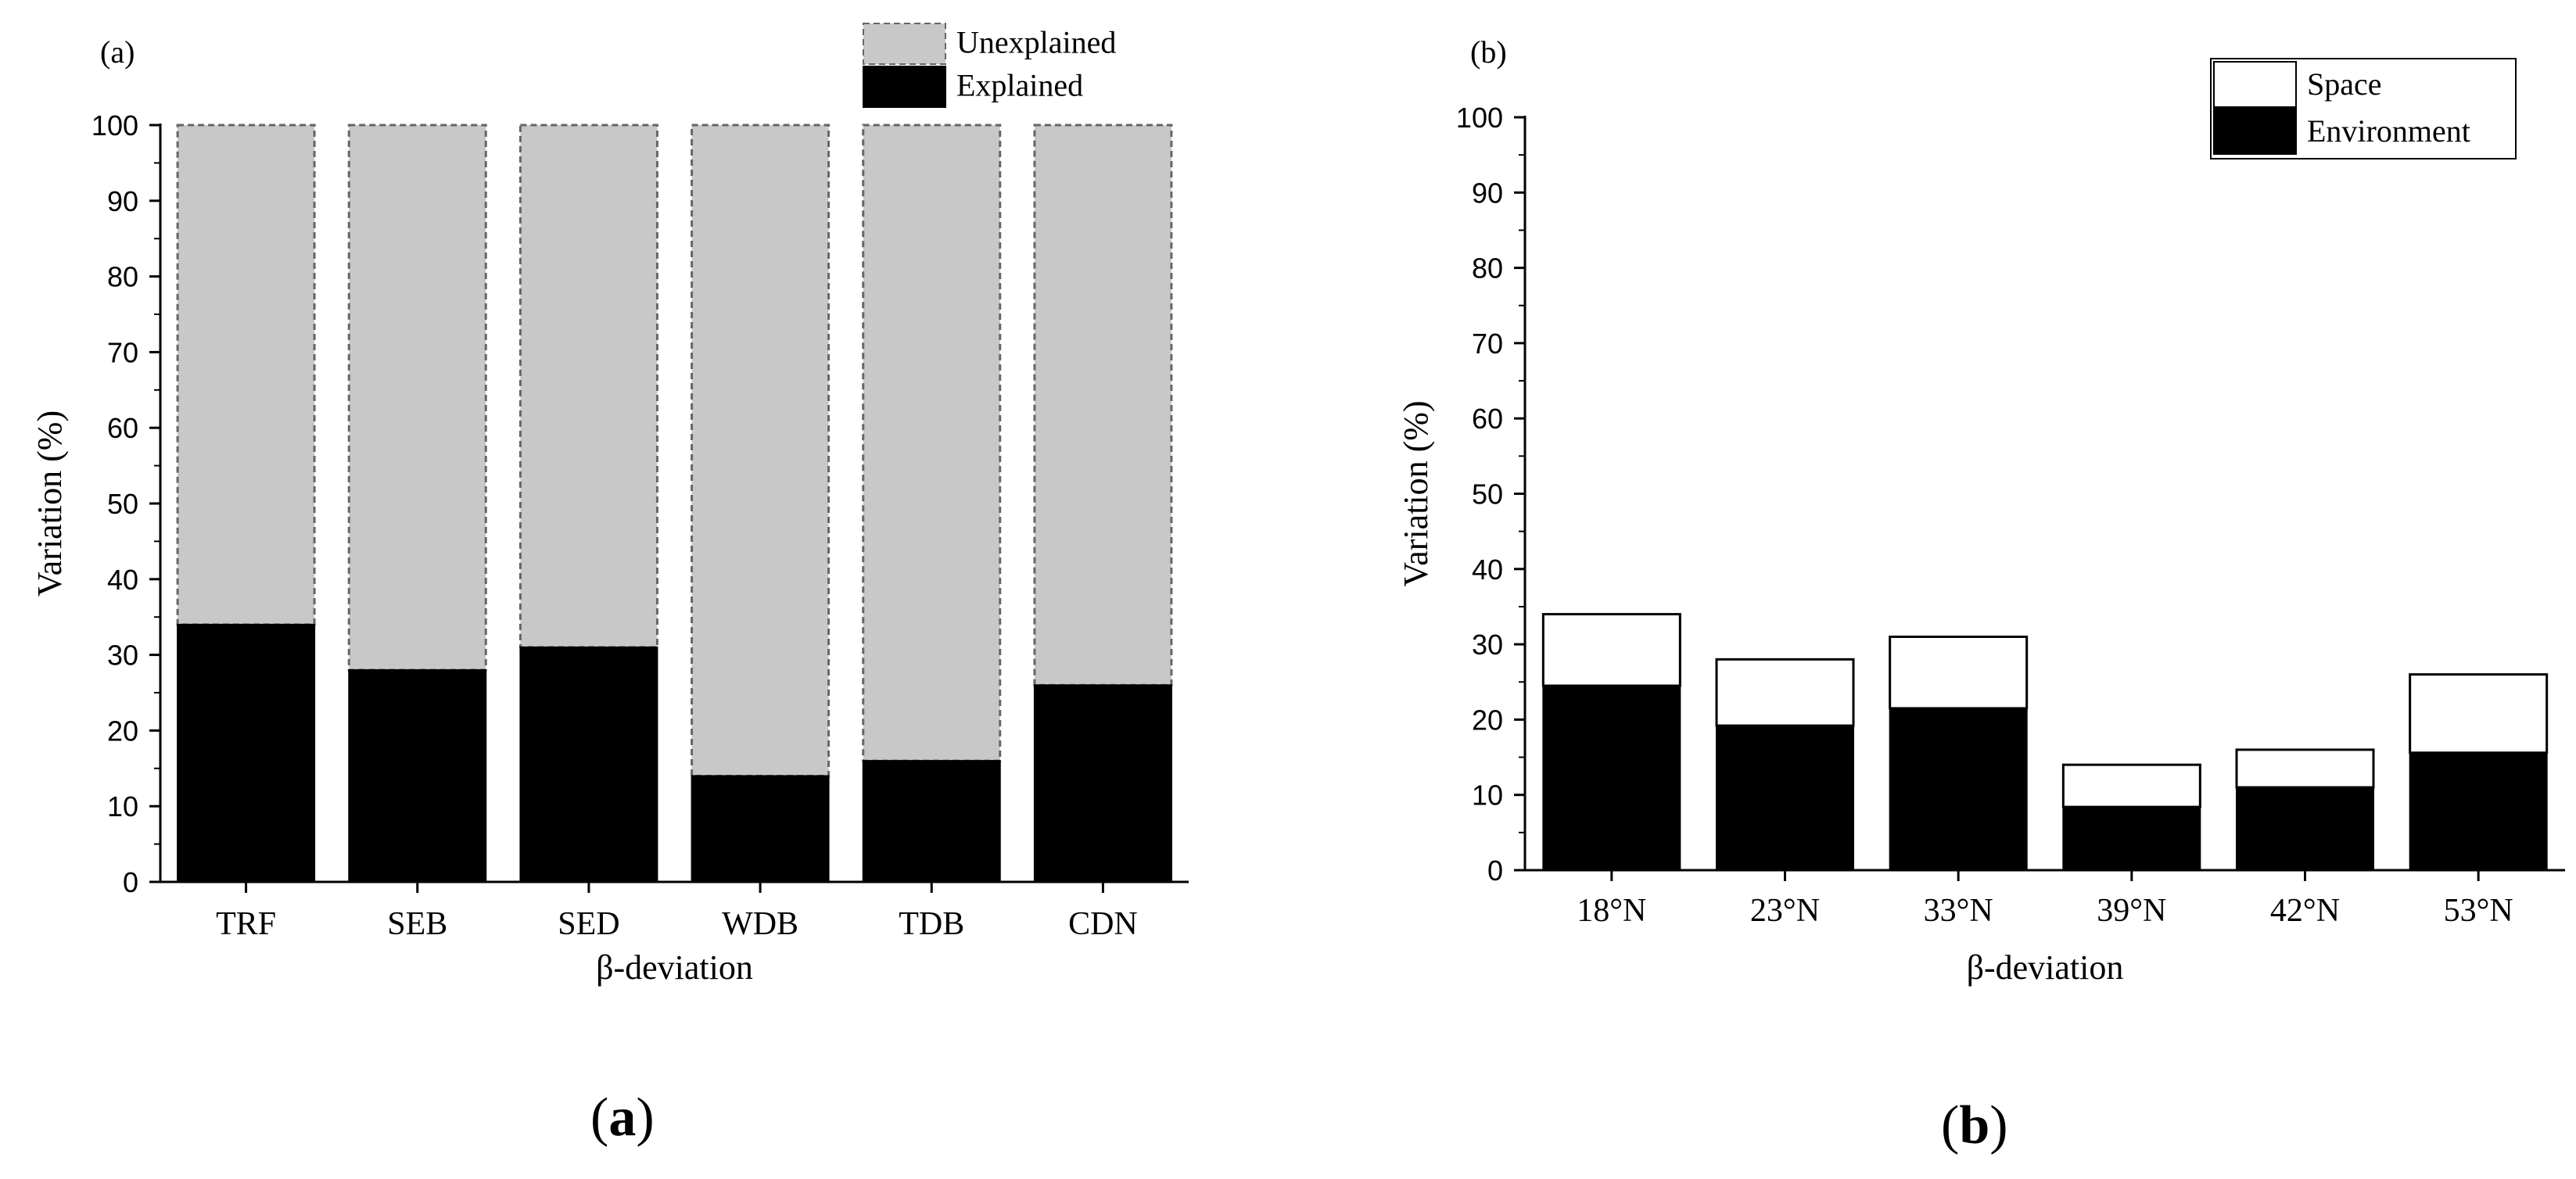  I want to click on x-tick-label: WDB, so click(760, 924).